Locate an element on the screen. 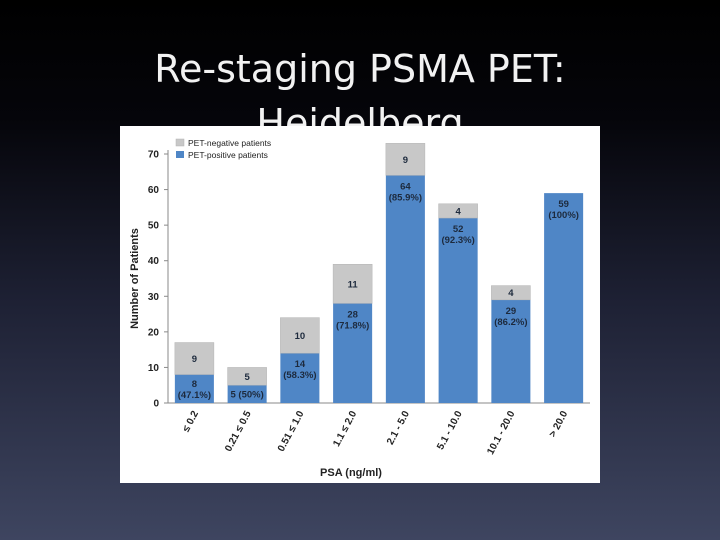 This screenshot has height=540, width=720. legend-swatch-negative is located at coordinates (180, 142).